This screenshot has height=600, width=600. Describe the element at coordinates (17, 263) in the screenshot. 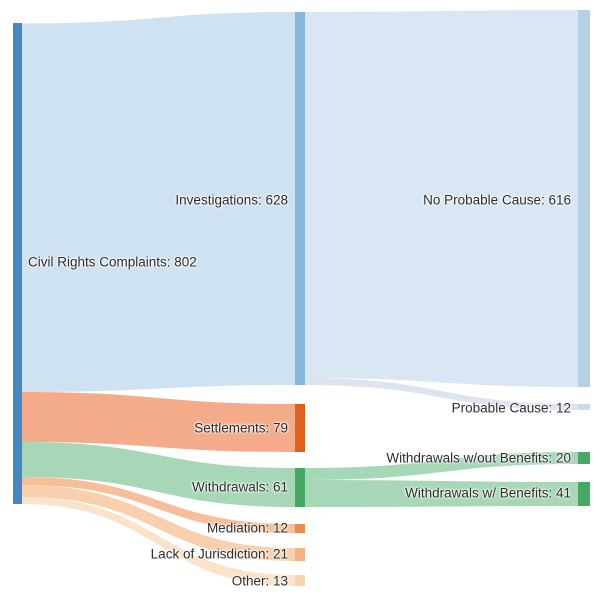

I see `sankey-node-complaints` at that location.